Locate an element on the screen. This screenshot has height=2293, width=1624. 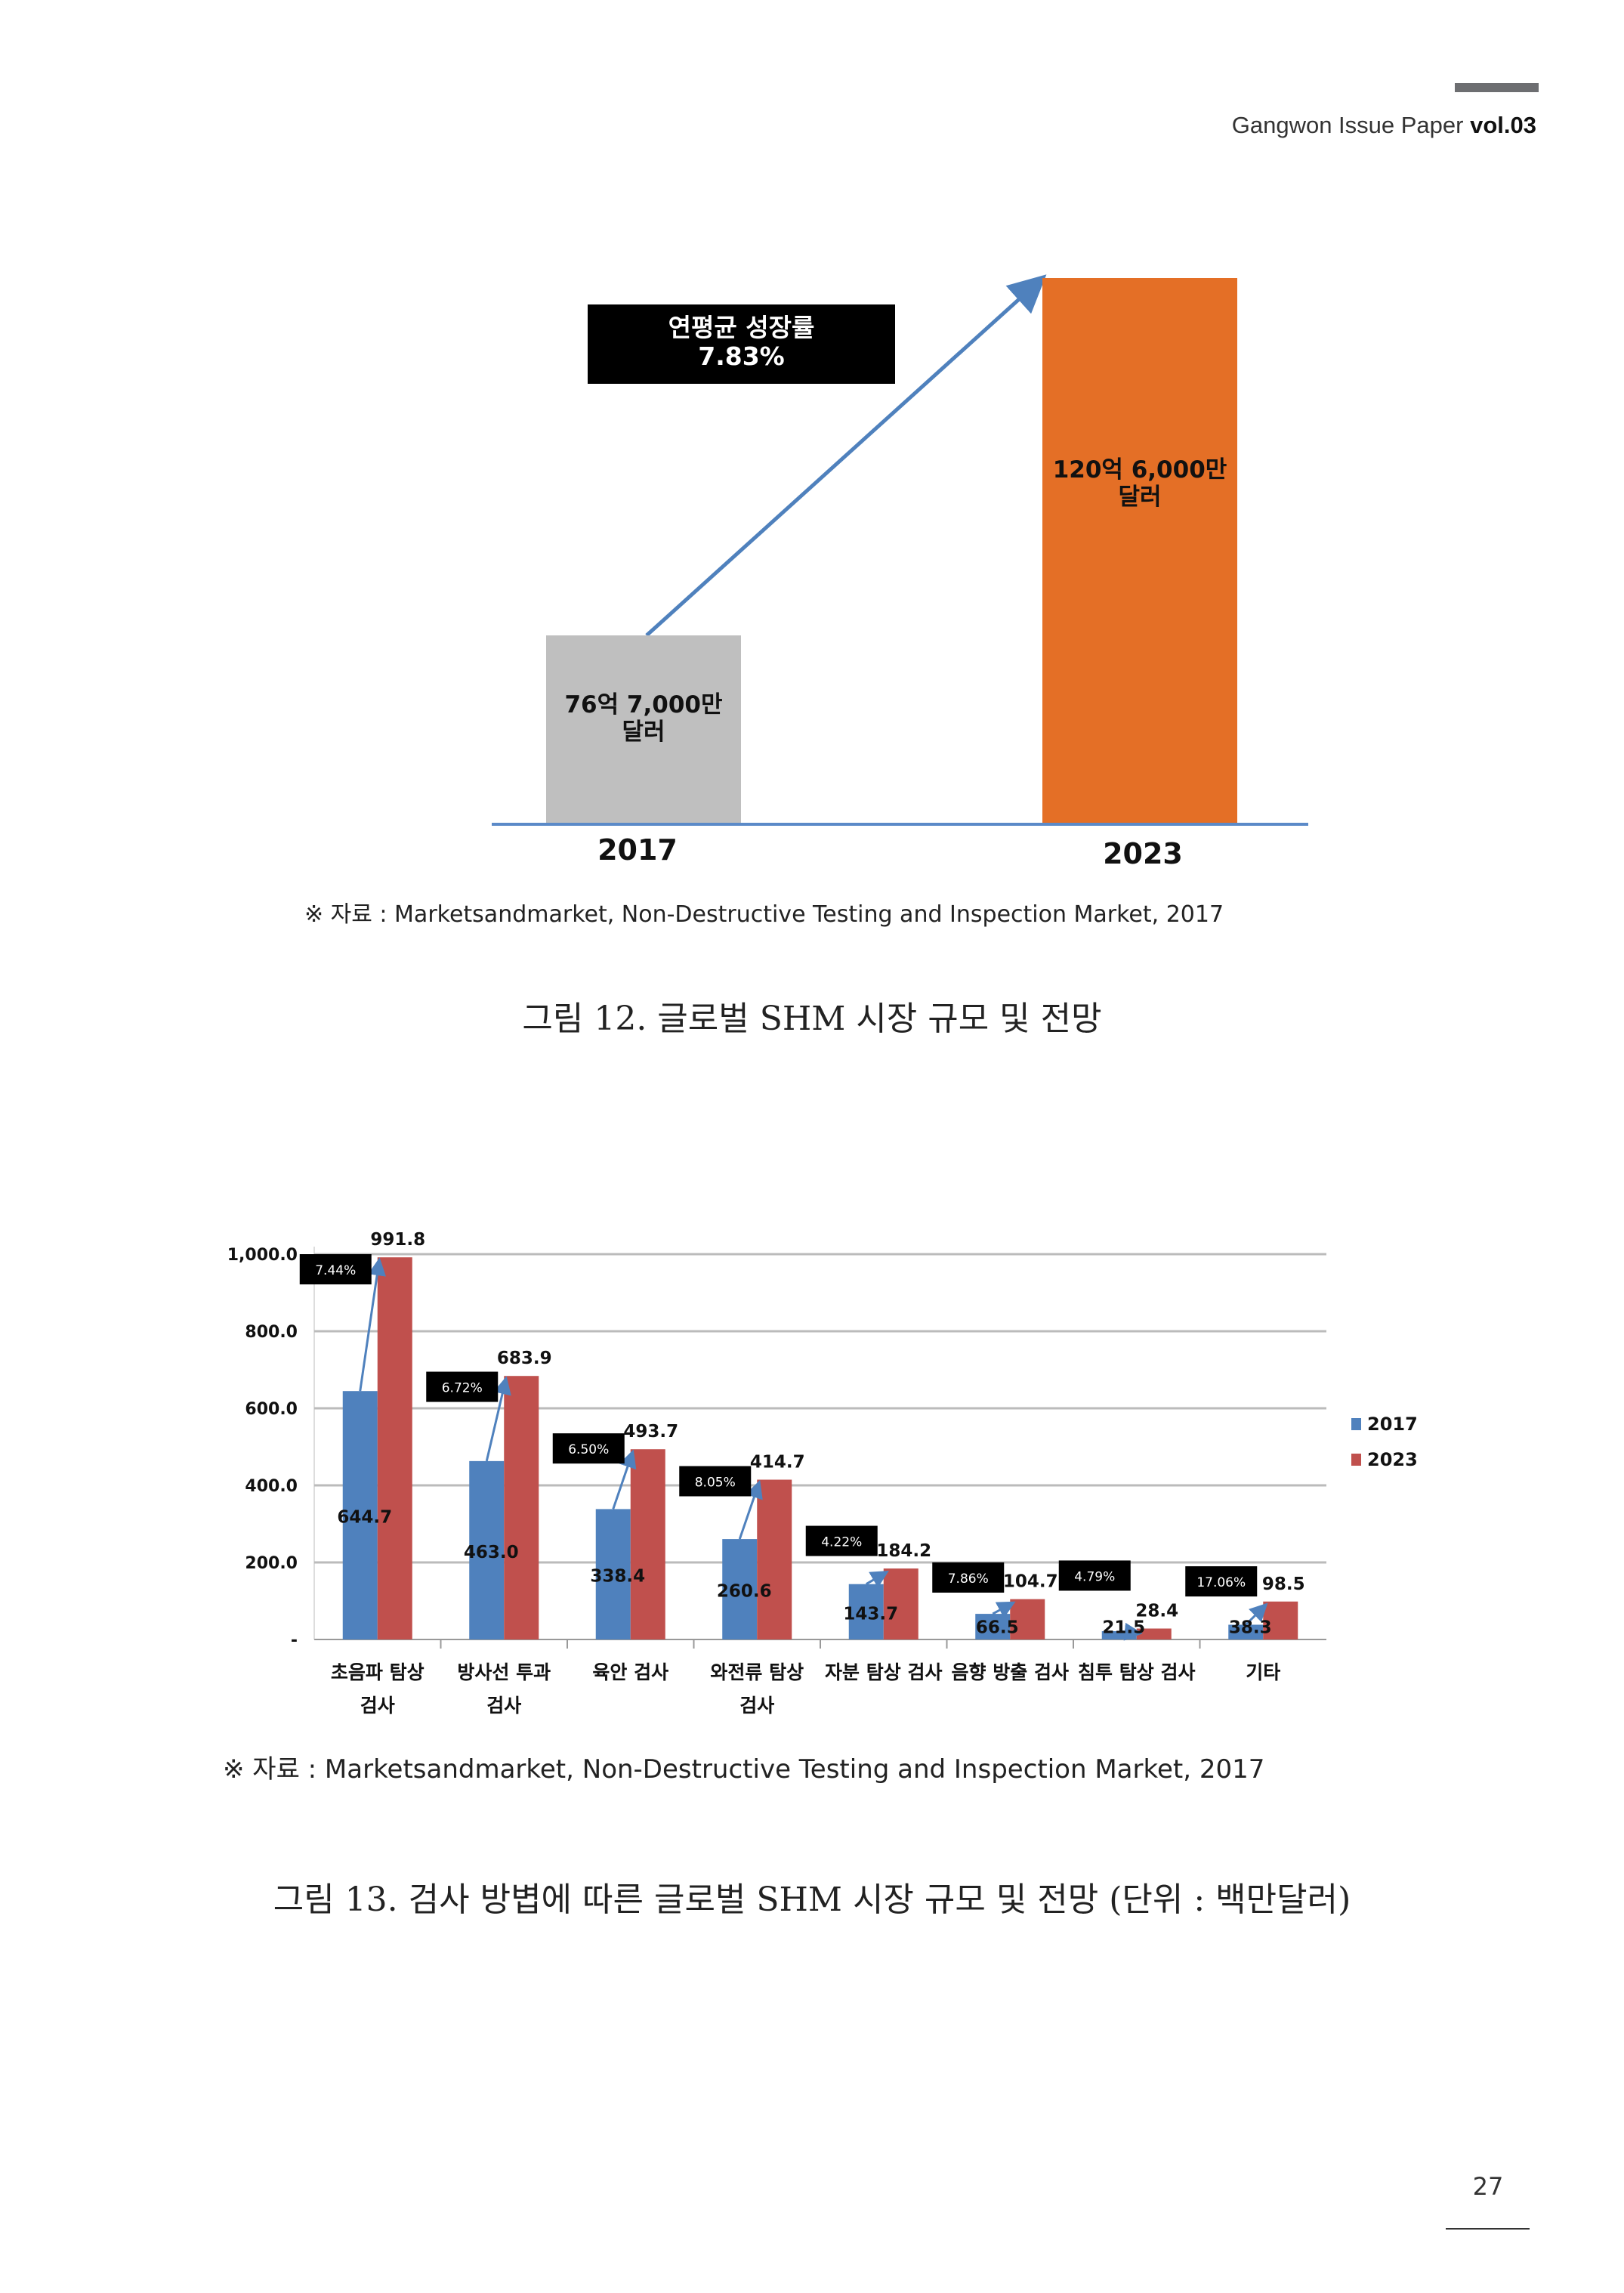
growth-rate-label: 6.50% is located at coordinates (588, 1449).